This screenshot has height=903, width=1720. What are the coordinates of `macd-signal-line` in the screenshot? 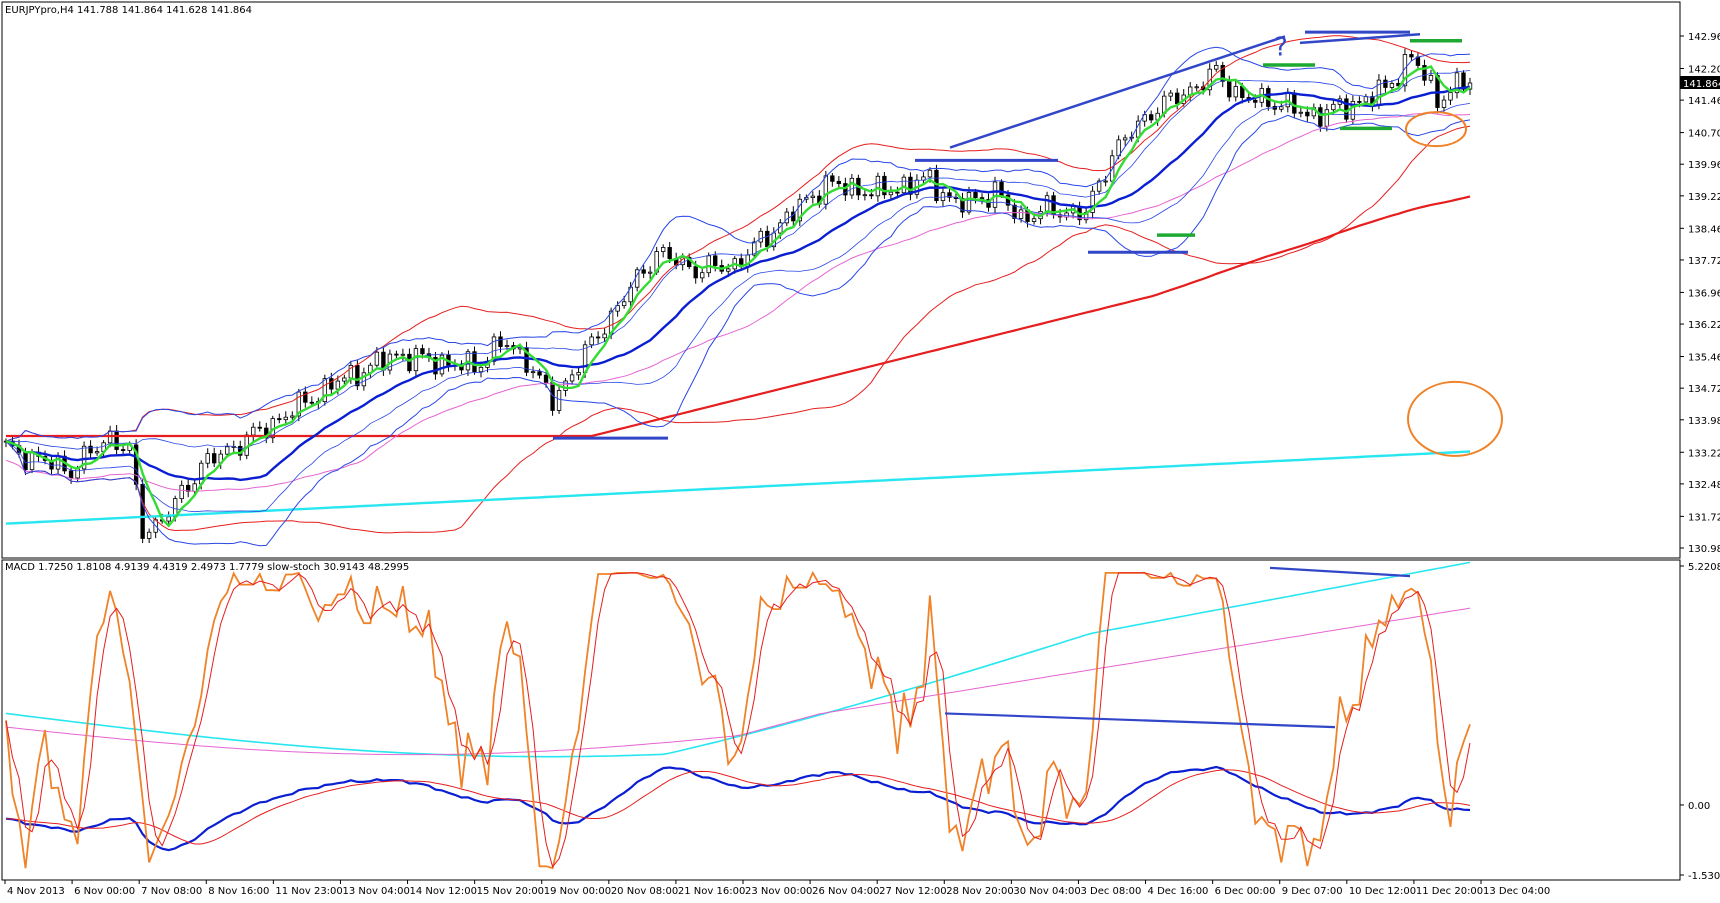 It's located at (738, 807).